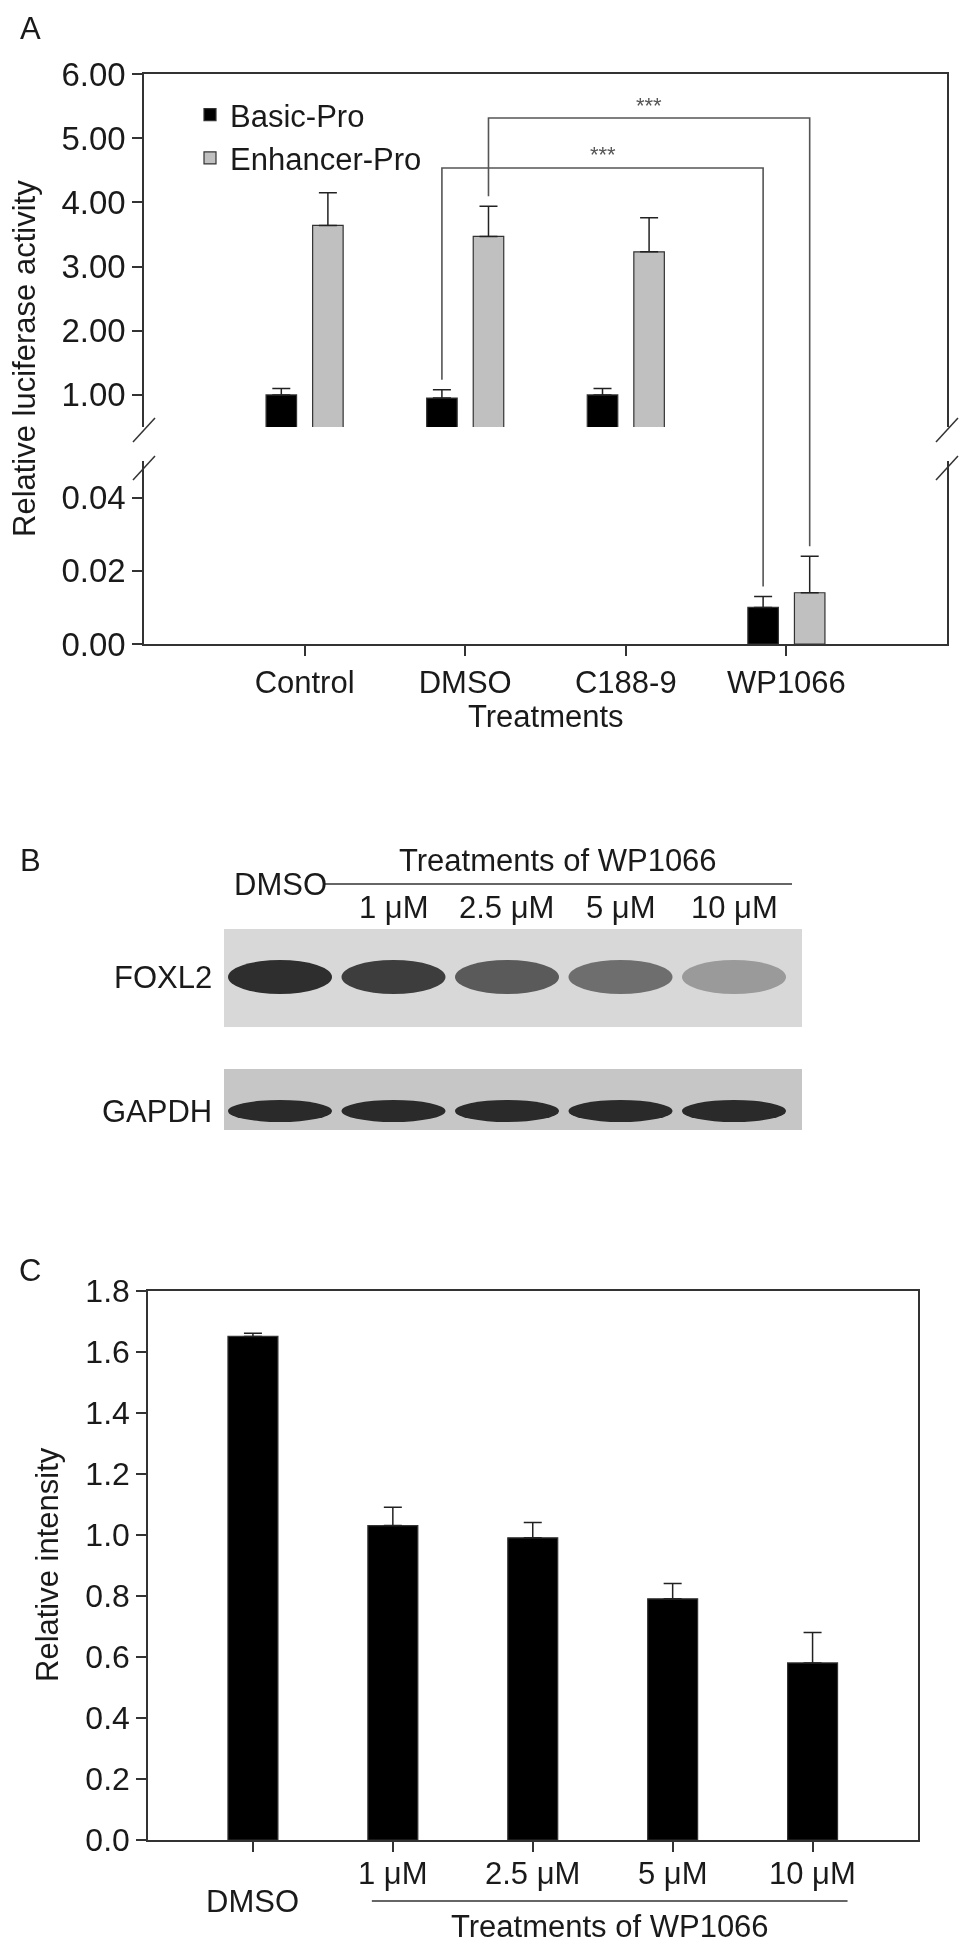  Describe the element at coordinates (507, 907) in the screenshot. I see `category-label: 2.5 μM` at that location.